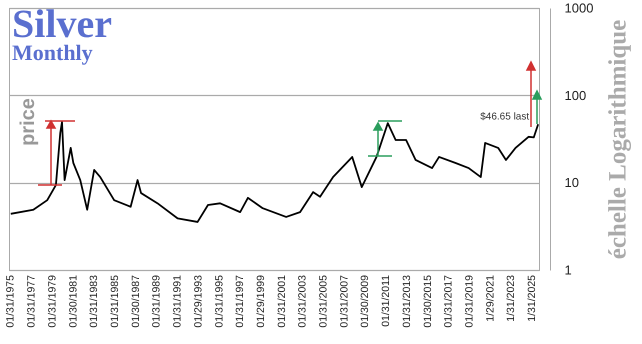 The height and width of the screenshot is (344, 642). I want to click on y-tick-label: 100, so click(575, 95).